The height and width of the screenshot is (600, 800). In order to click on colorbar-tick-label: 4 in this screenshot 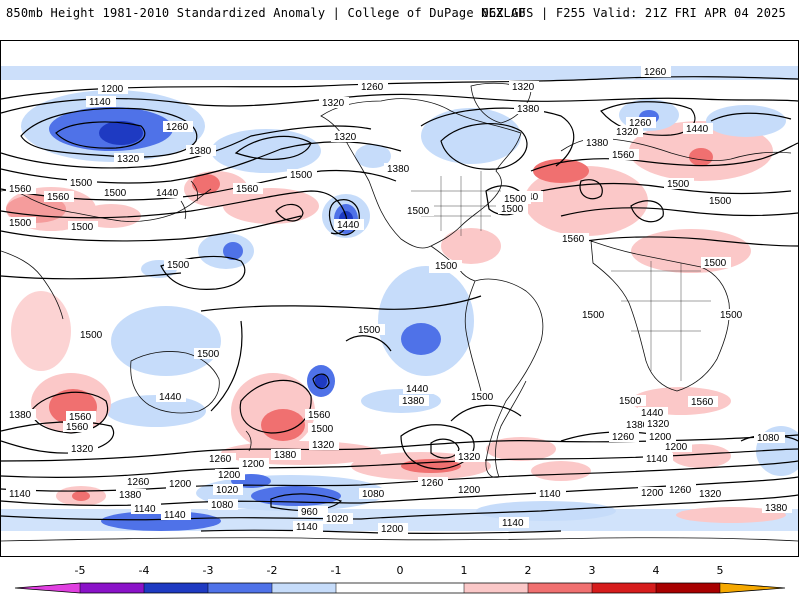, I will do `click(656, 570)`.